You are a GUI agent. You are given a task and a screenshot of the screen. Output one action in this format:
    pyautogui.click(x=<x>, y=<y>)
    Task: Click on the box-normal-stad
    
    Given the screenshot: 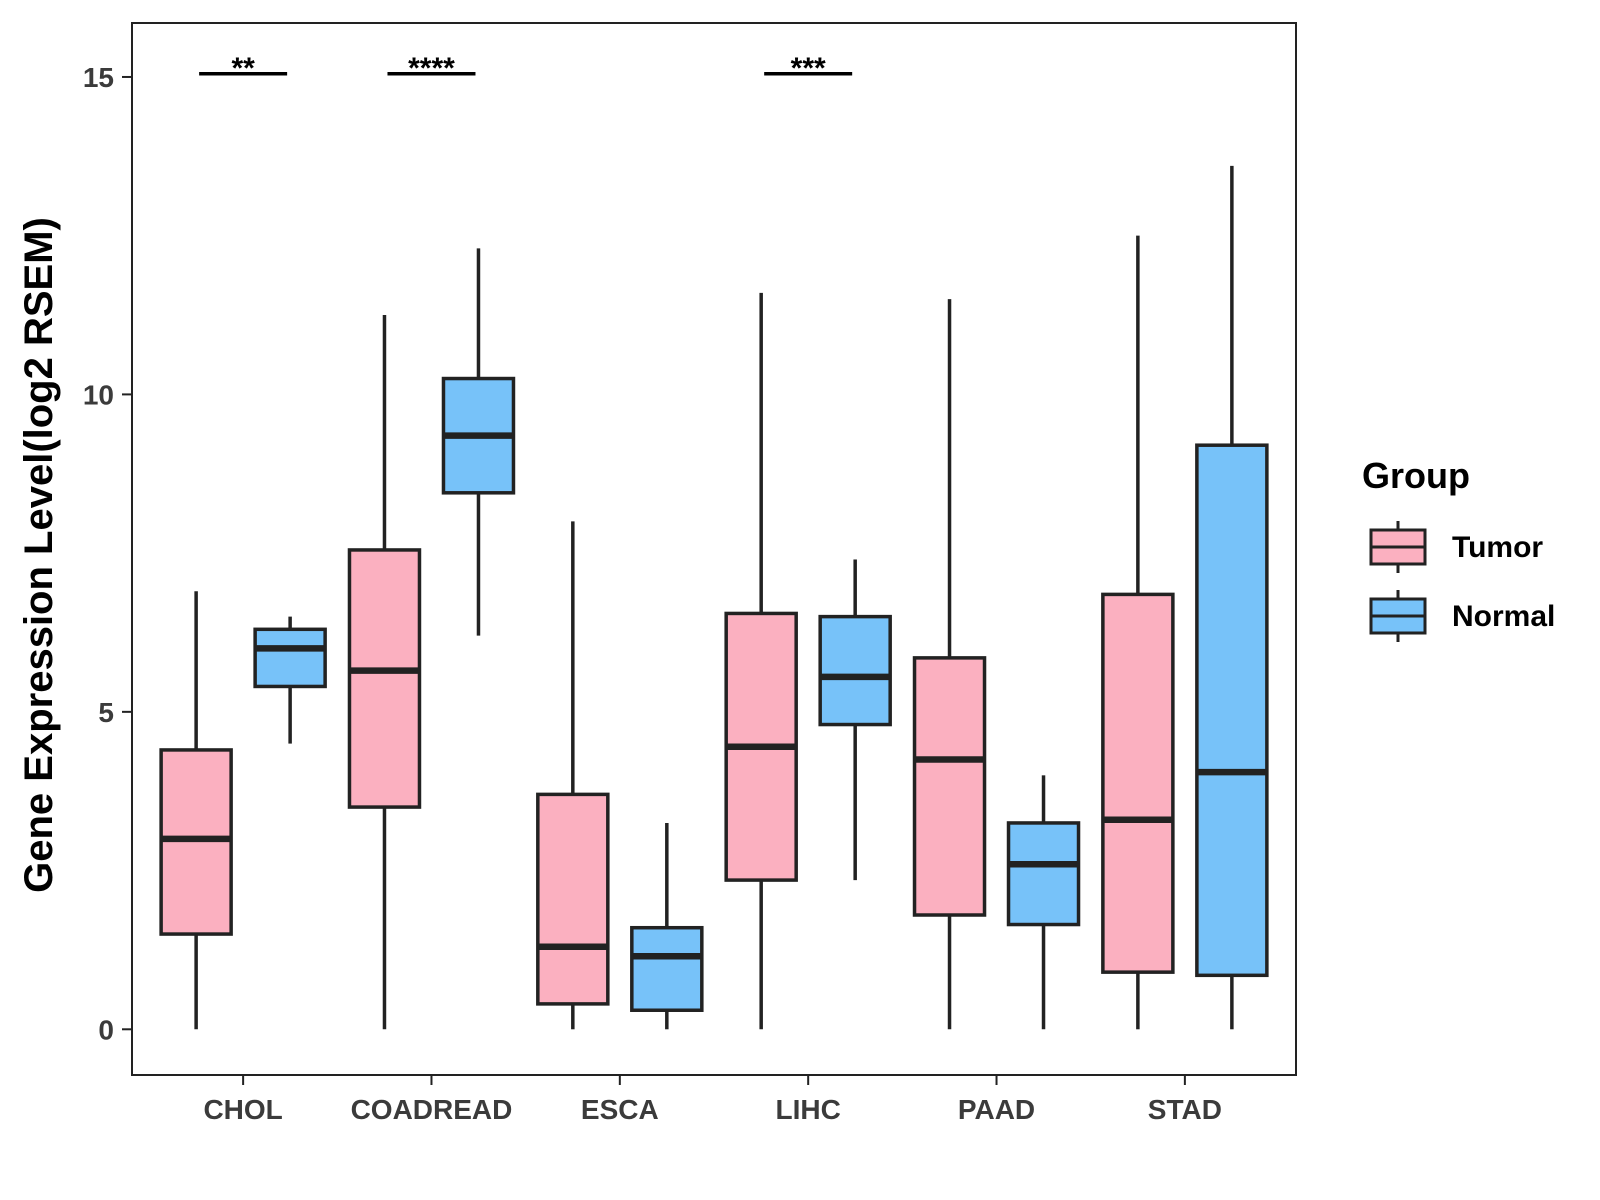 What is the action you would take?
    pyautogui.click(x=1232, y=597)
    